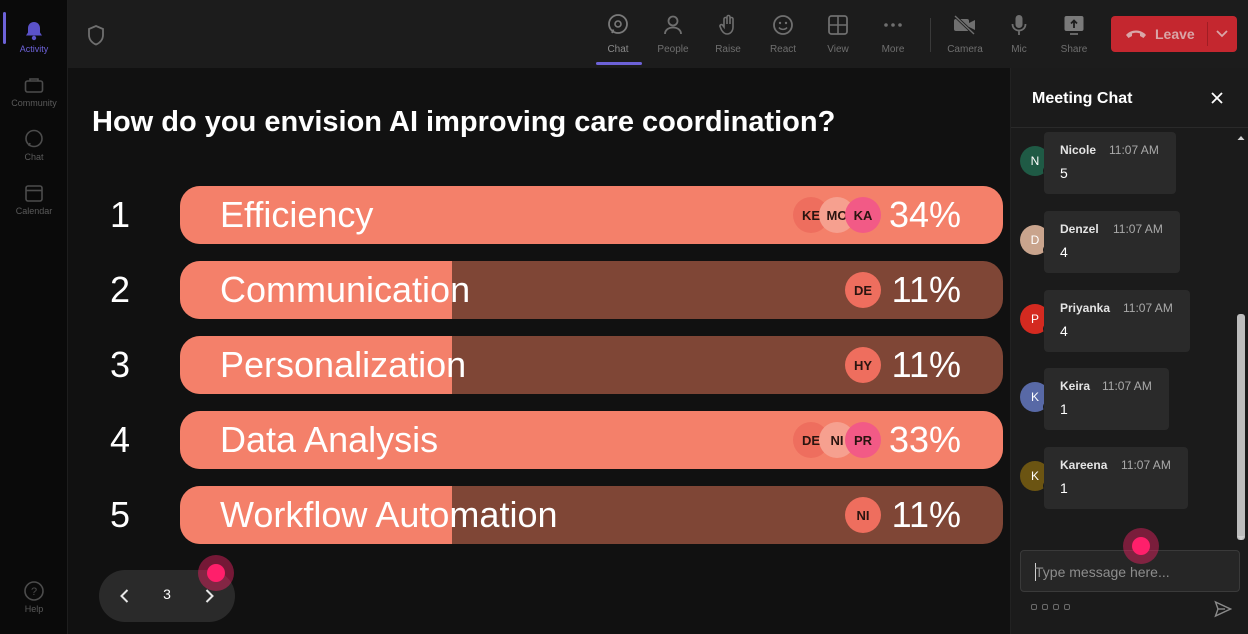 The image size is (1248, 634). What do you see at coordinates (1110, 163) in the screenshot?
I see `message-bubble: Nicole 11:07 AM 5` at bounding box center [1110, 163].